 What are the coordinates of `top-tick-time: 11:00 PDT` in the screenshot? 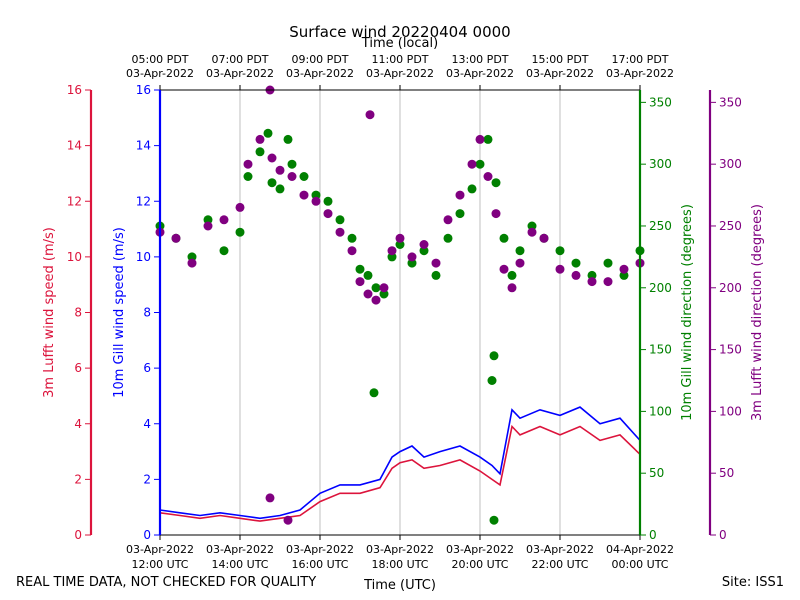 It's located at (399, 59).